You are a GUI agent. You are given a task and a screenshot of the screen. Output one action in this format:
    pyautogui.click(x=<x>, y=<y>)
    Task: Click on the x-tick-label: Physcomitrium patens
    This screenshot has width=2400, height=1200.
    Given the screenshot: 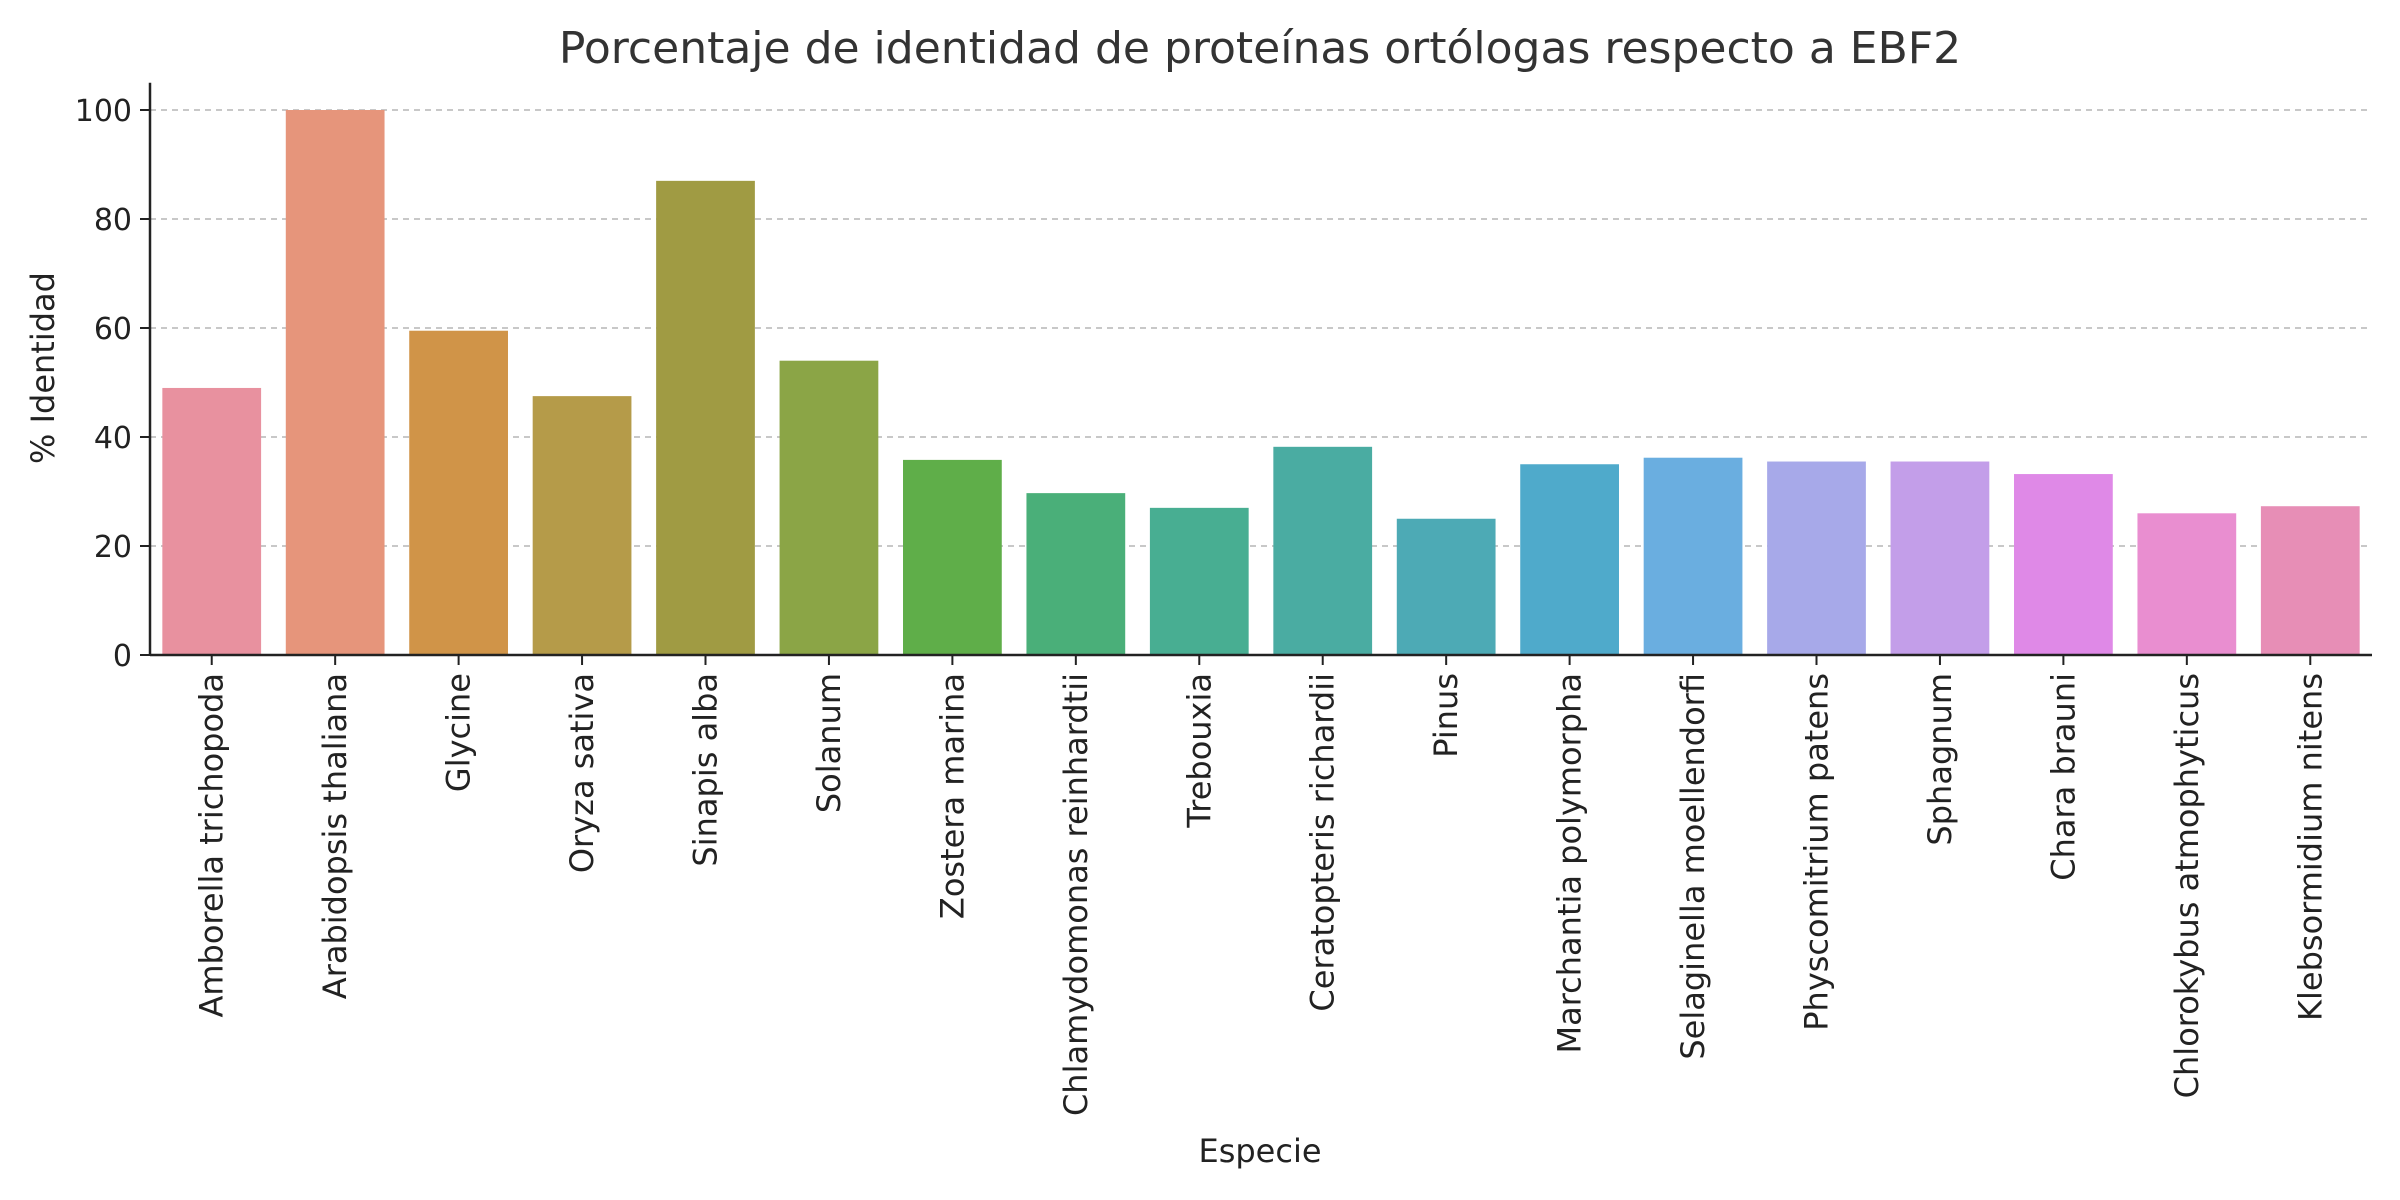 What is the action you would take?
    pyautogui.click(x=1817, y=852)
    